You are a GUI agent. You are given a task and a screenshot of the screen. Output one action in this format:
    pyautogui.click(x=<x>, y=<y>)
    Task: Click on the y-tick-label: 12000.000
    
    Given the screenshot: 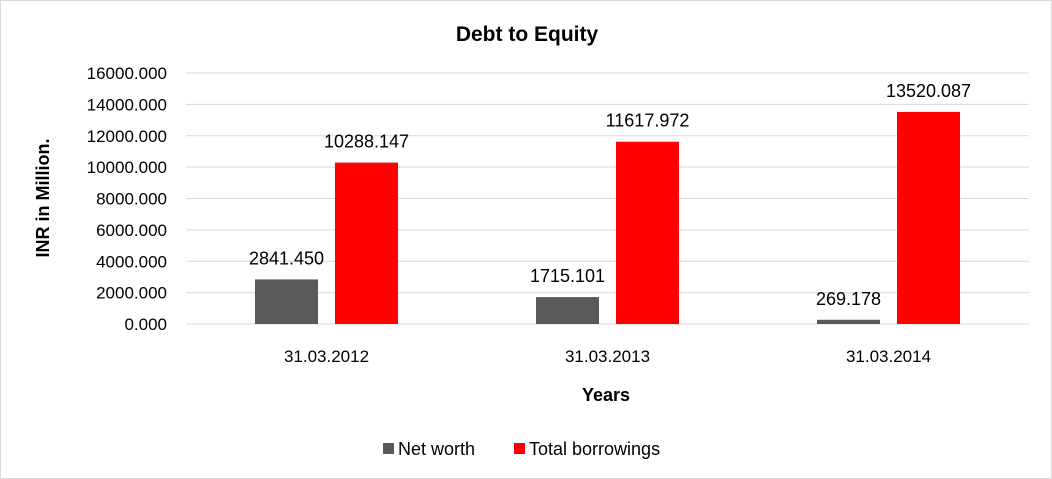 What is the action you would take?
    pyautogui.click(x=127, y=136)
    